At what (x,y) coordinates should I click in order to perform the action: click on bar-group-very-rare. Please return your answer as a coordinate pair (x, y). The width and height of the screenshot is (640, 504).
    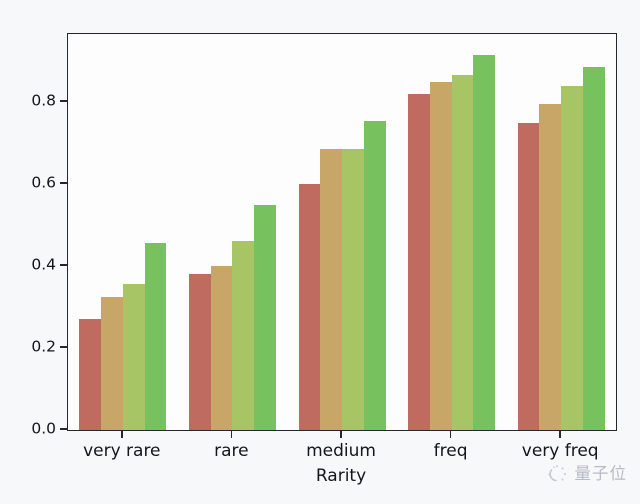
    Looking at the image, I should click on (123, 232).